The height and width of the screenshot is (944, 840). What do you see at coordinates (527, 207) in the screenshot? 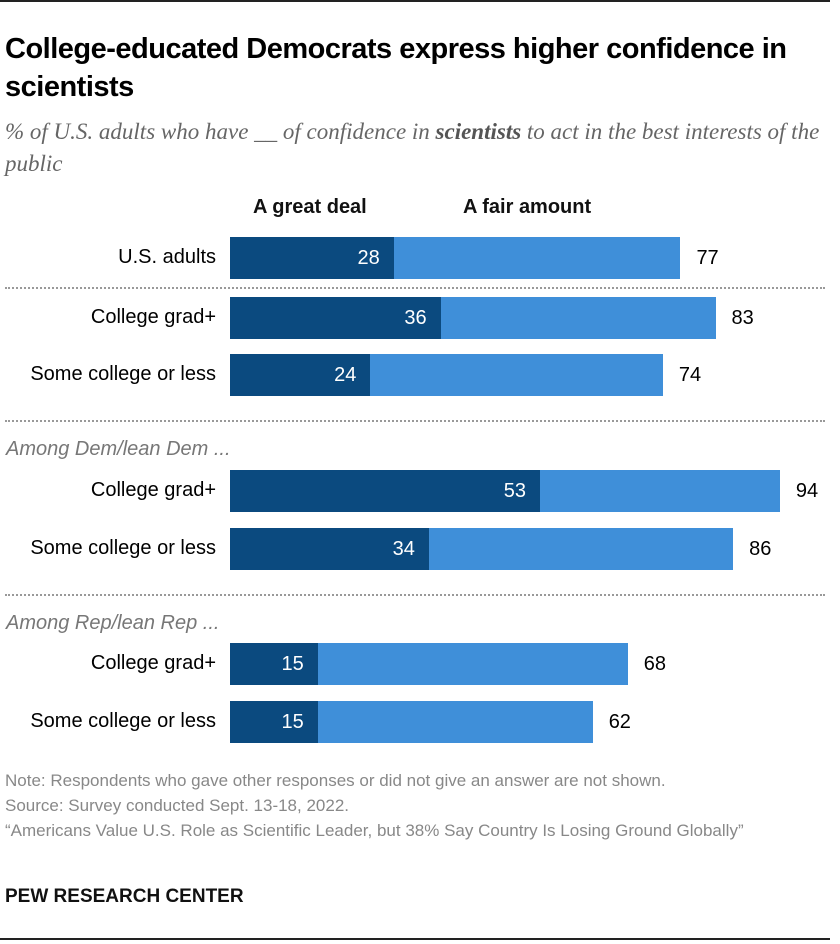
I see `legend-fair-amount: A fair amount` at bounding box center [527, 207].